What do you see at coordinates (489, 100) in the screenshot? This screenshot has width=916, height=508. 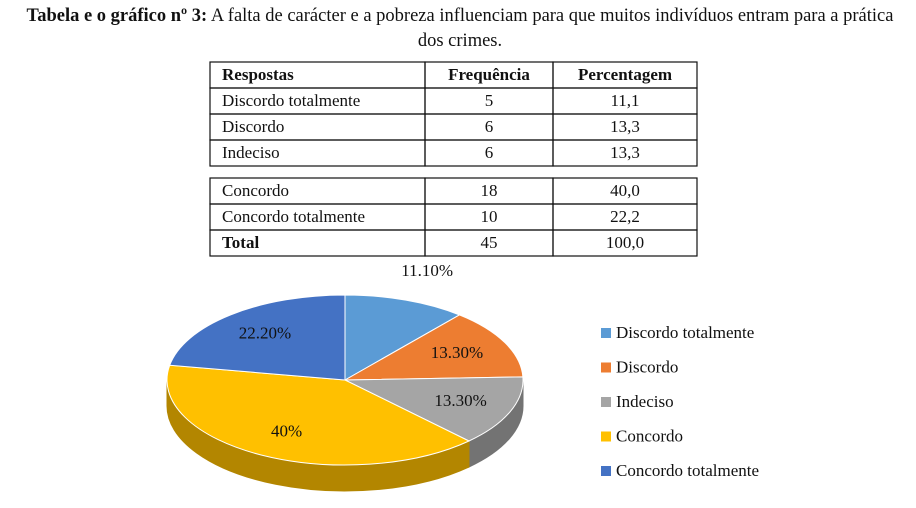 I see `table-text: 5` at bounding box center [489, 100].